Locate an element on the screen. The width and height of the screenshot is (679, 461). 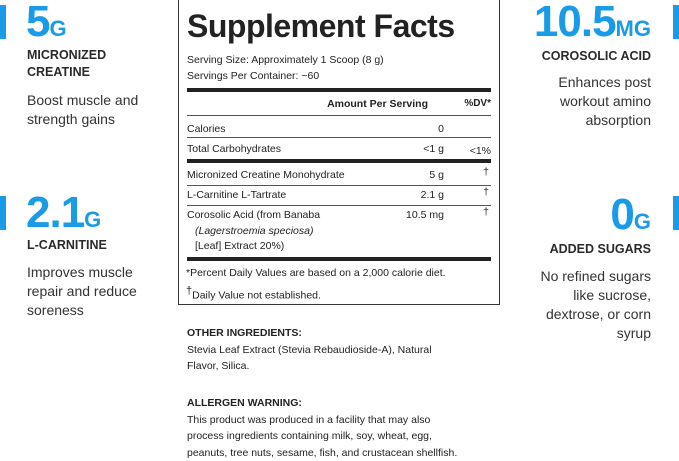
row-amount: 0 is located at coordinates (441, 129).